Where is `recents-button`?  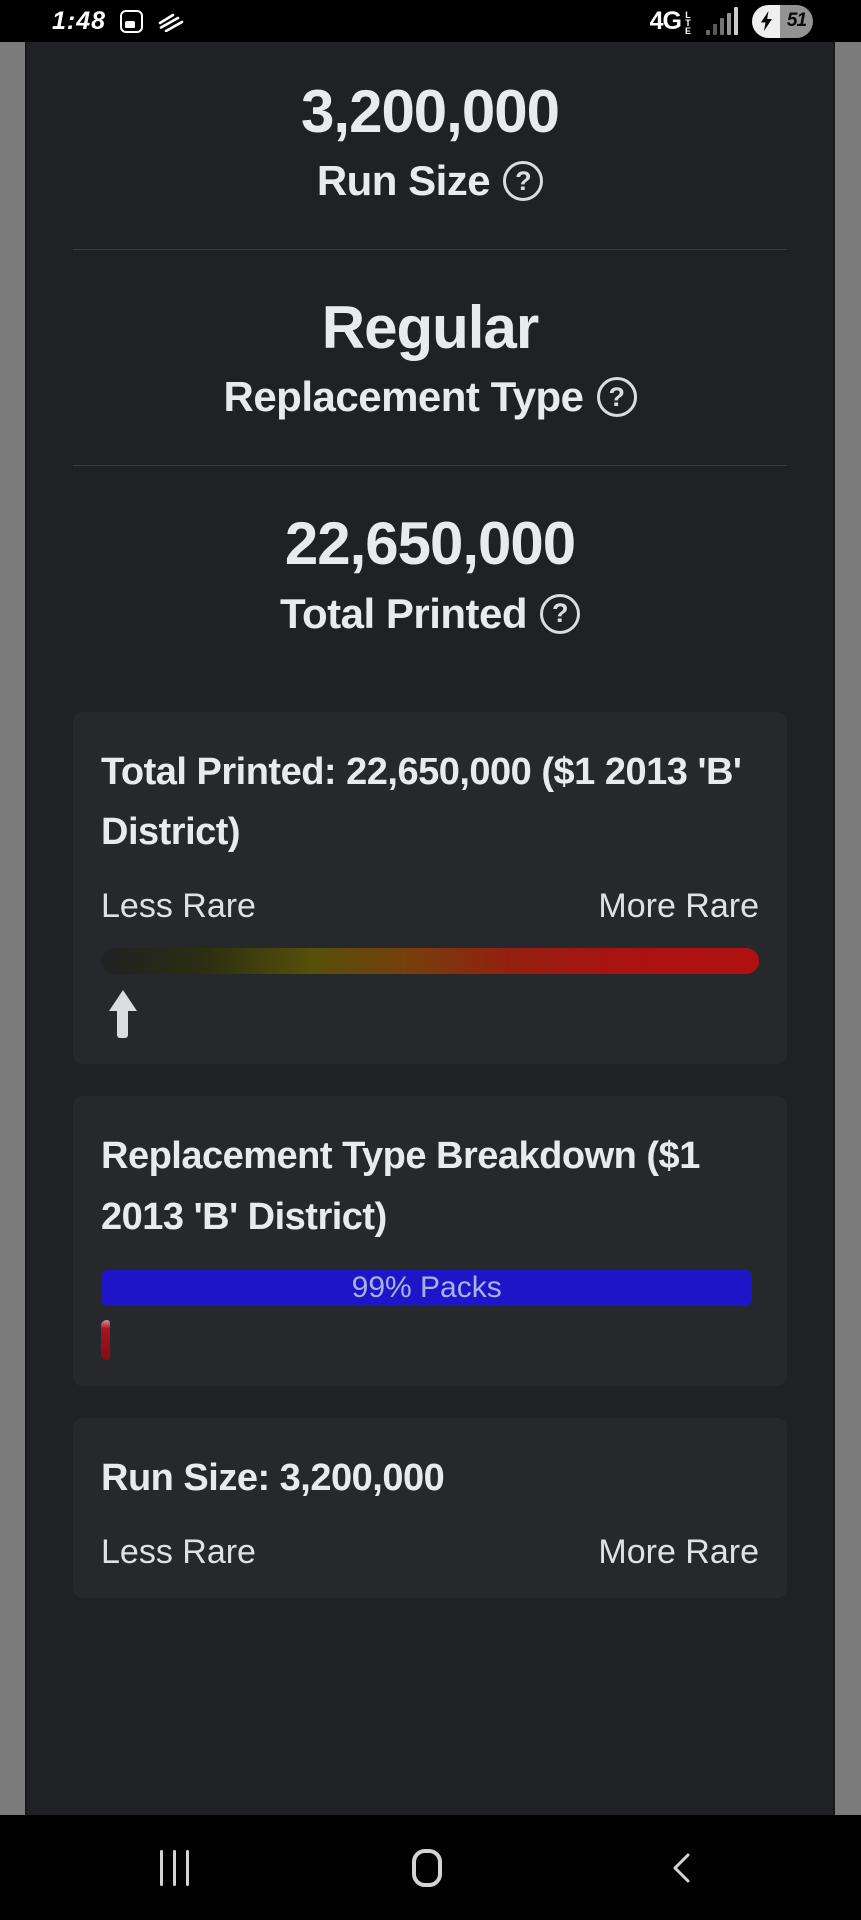
recents-button is located at coordinates (174, 1867).